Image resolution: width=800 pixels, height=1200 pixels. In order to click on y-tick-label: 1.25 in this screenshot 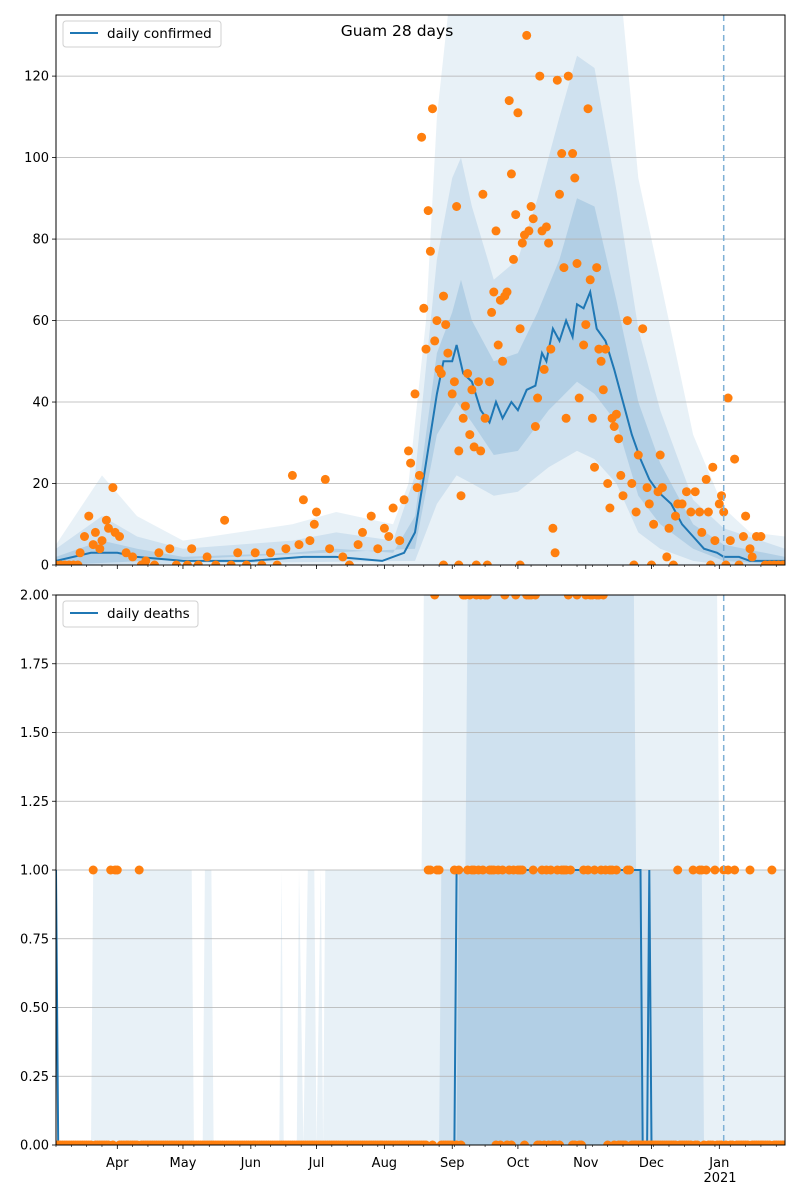, I will do `click(34, 802)`.